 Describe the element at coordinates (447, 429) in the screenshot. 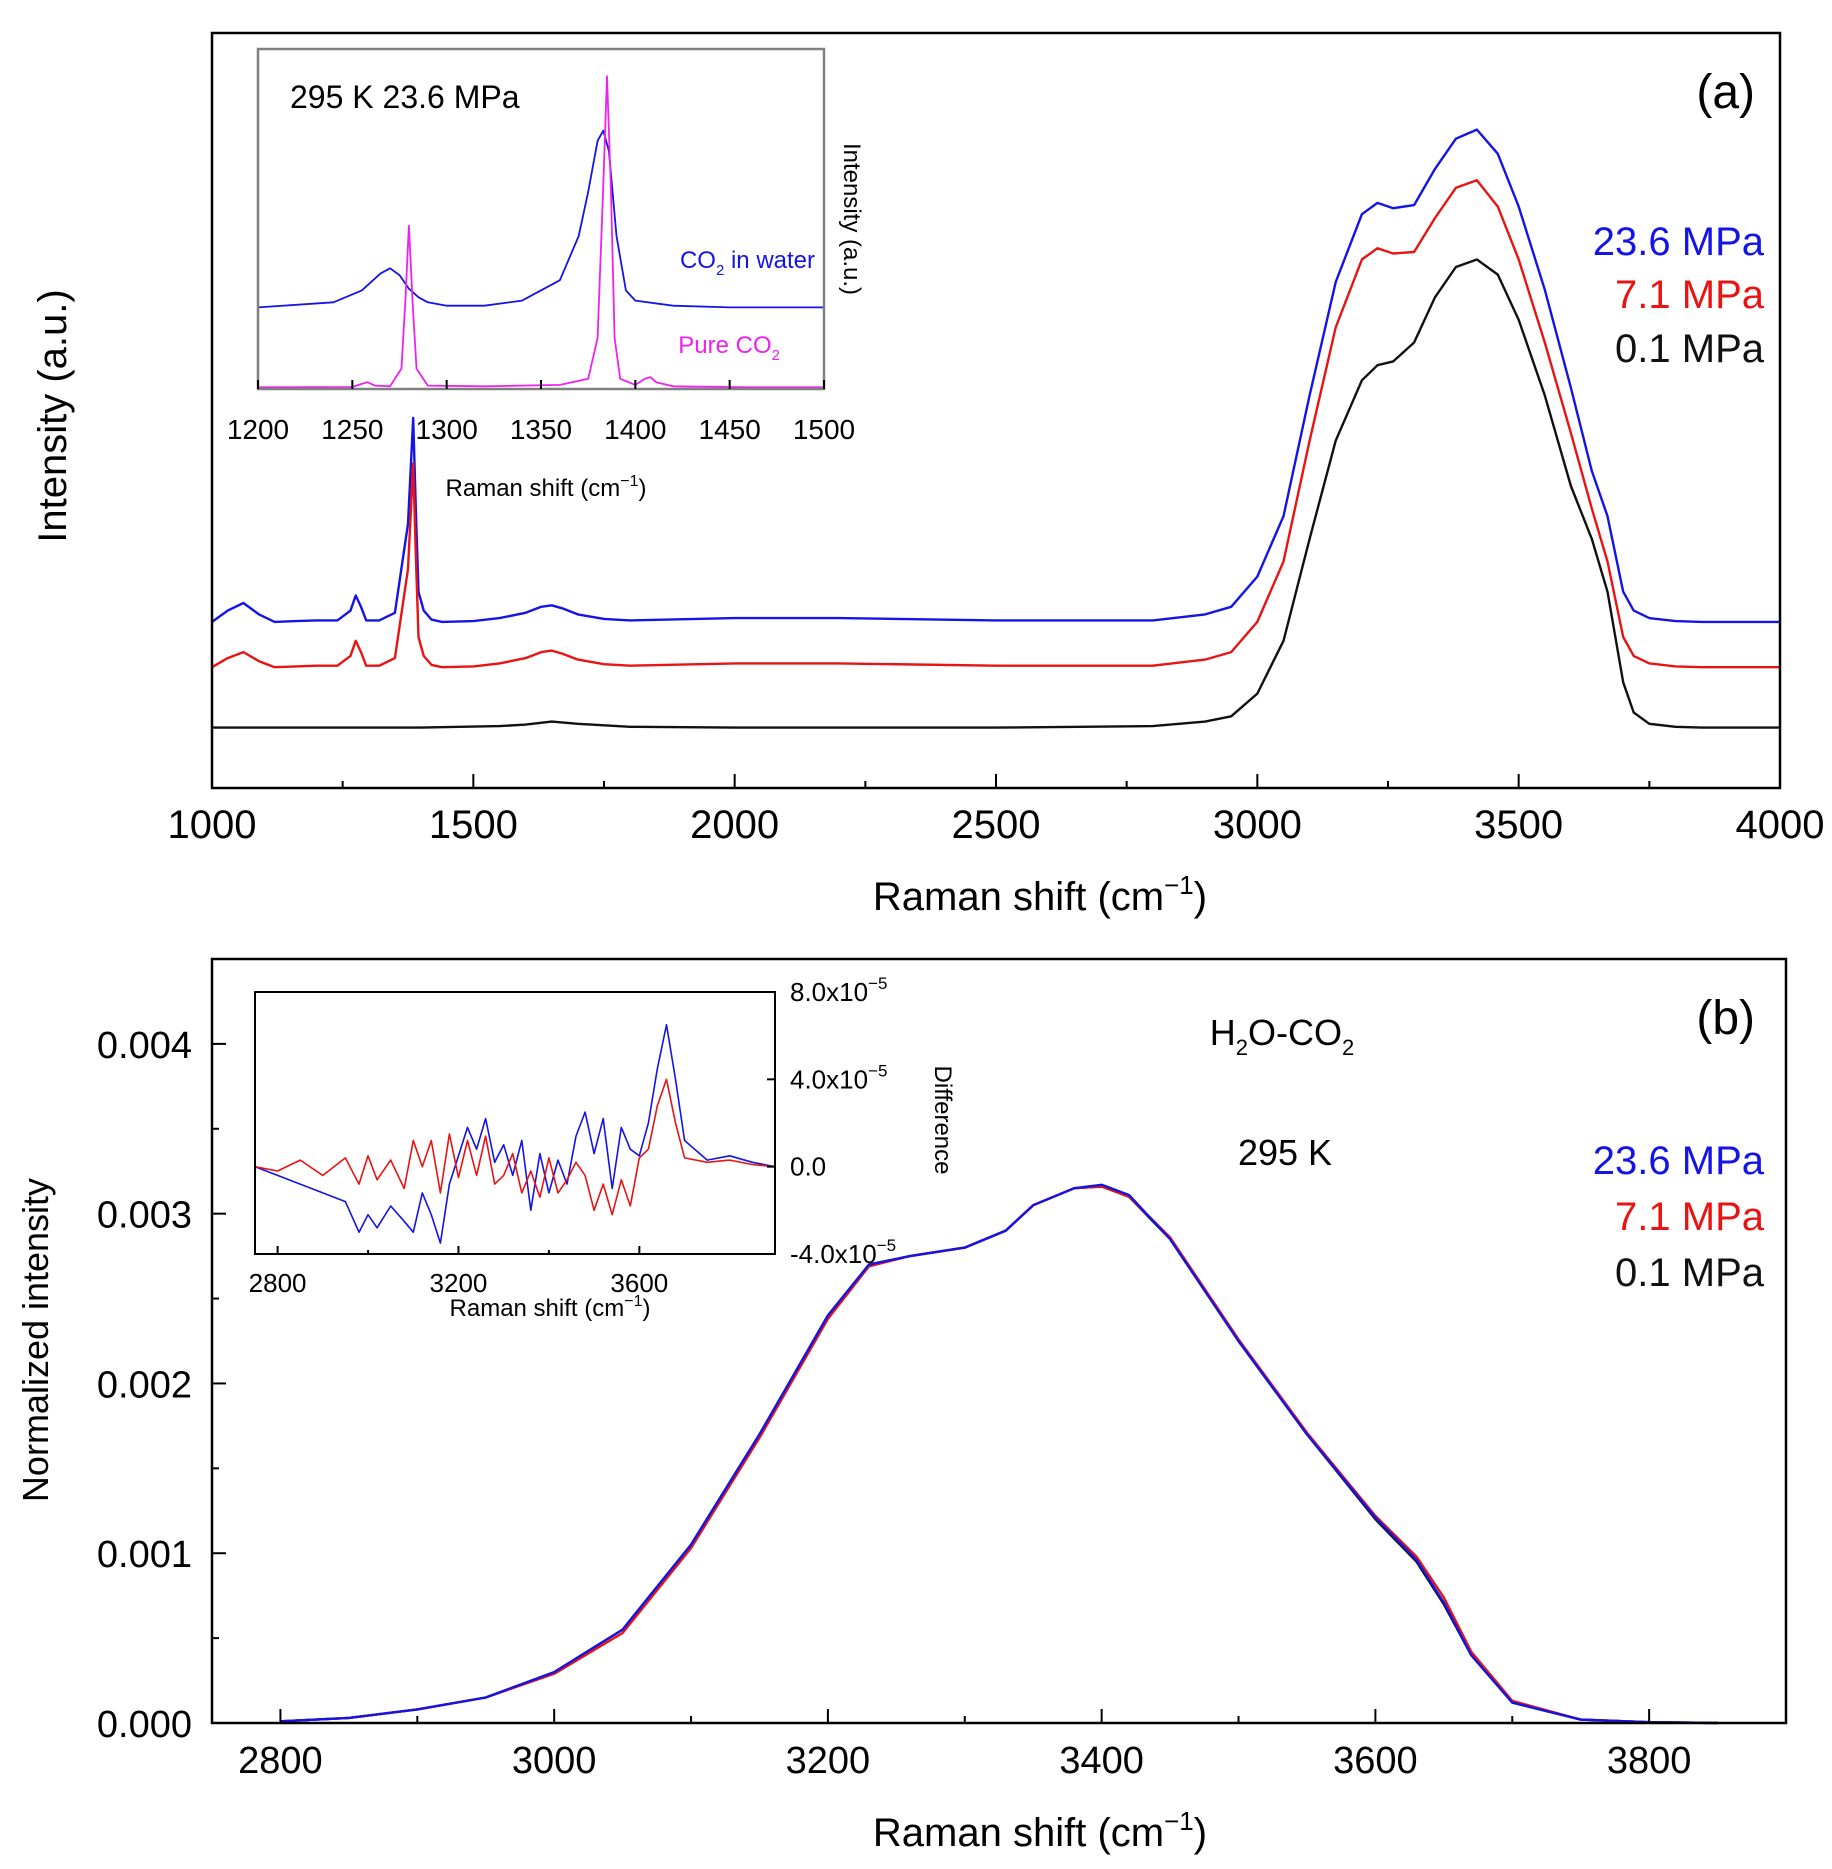

I see `panel-a-inset-x-tick-label: 1300` at that location.